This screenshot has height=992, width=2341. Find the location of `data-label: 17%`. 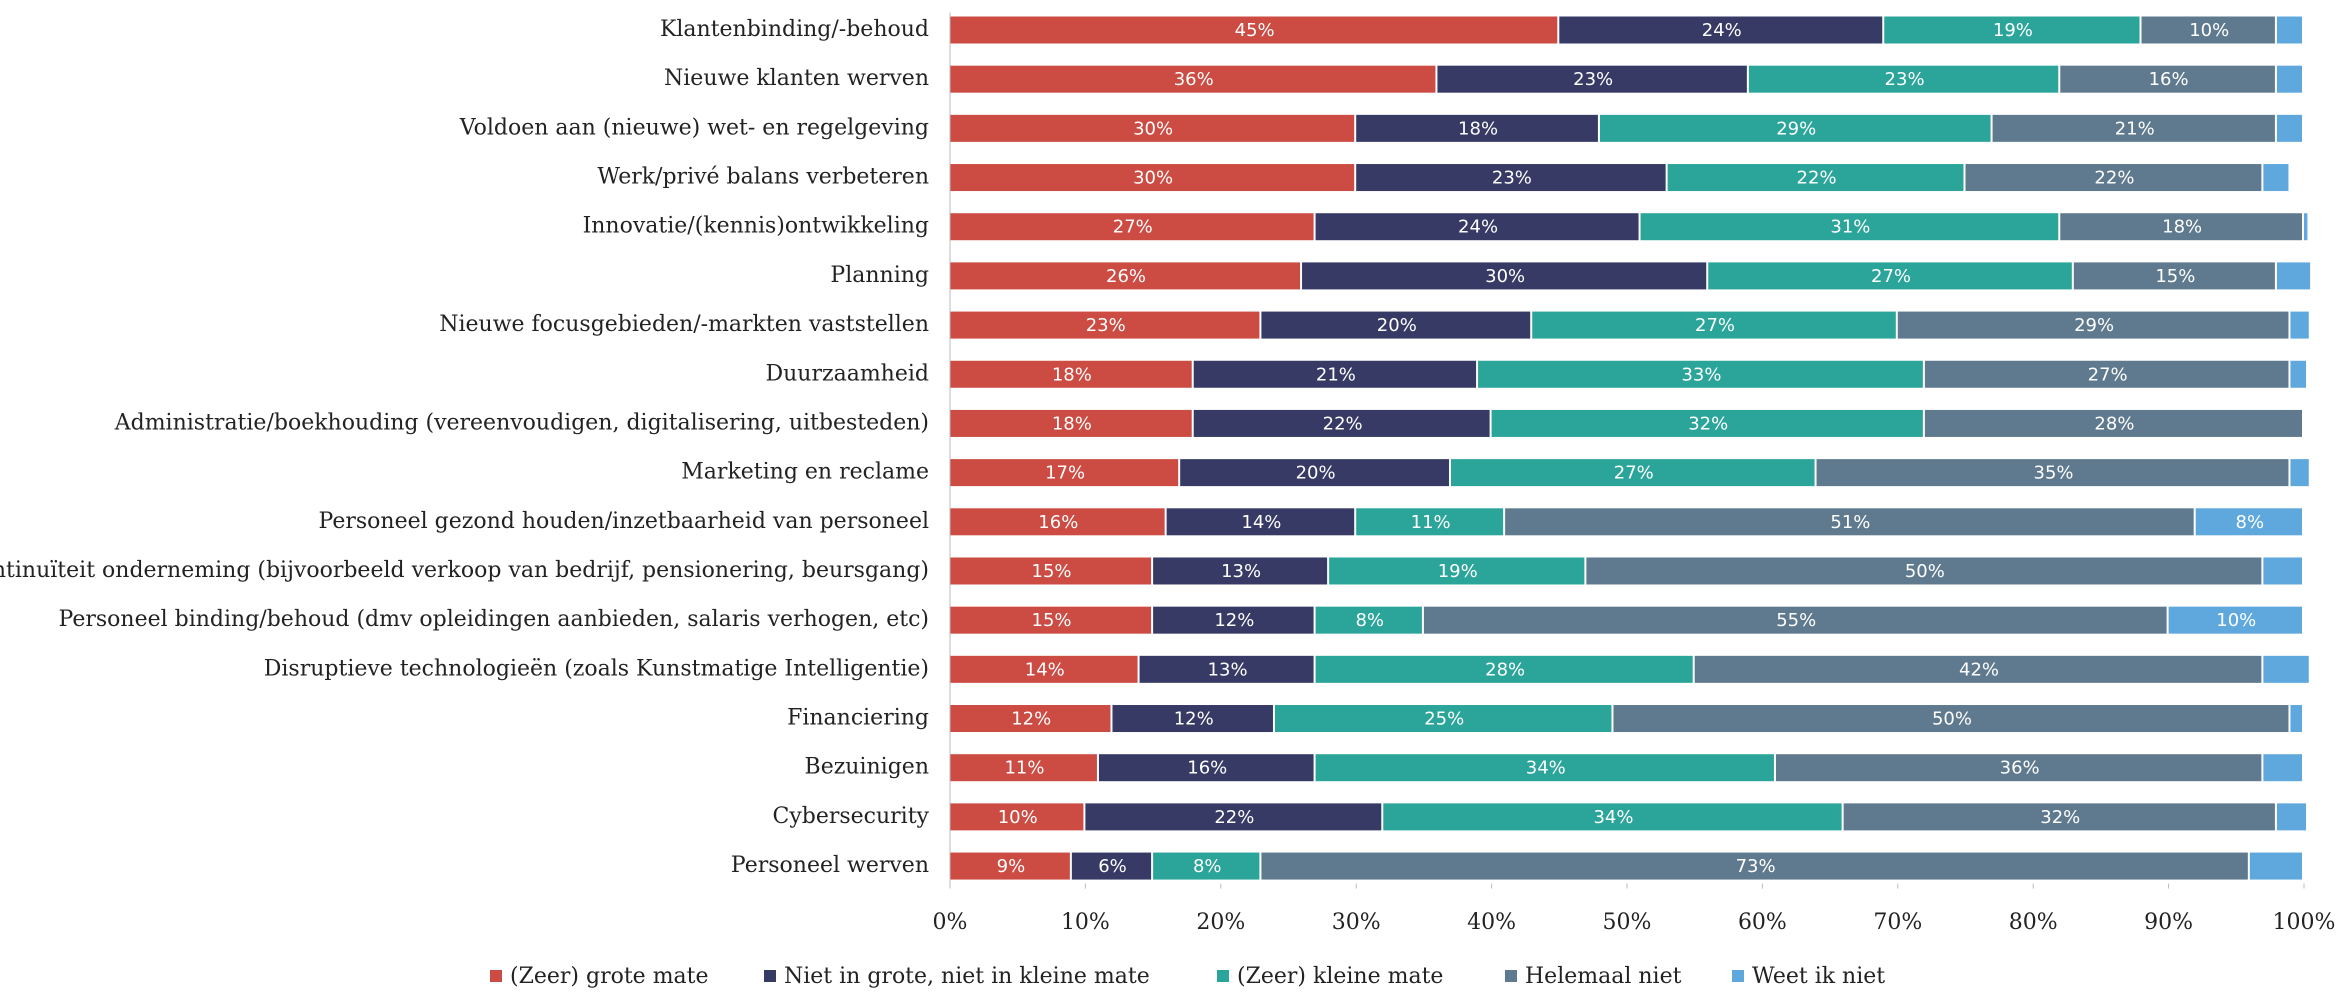

data-label: 17% is located at coordinates (1065, 473).